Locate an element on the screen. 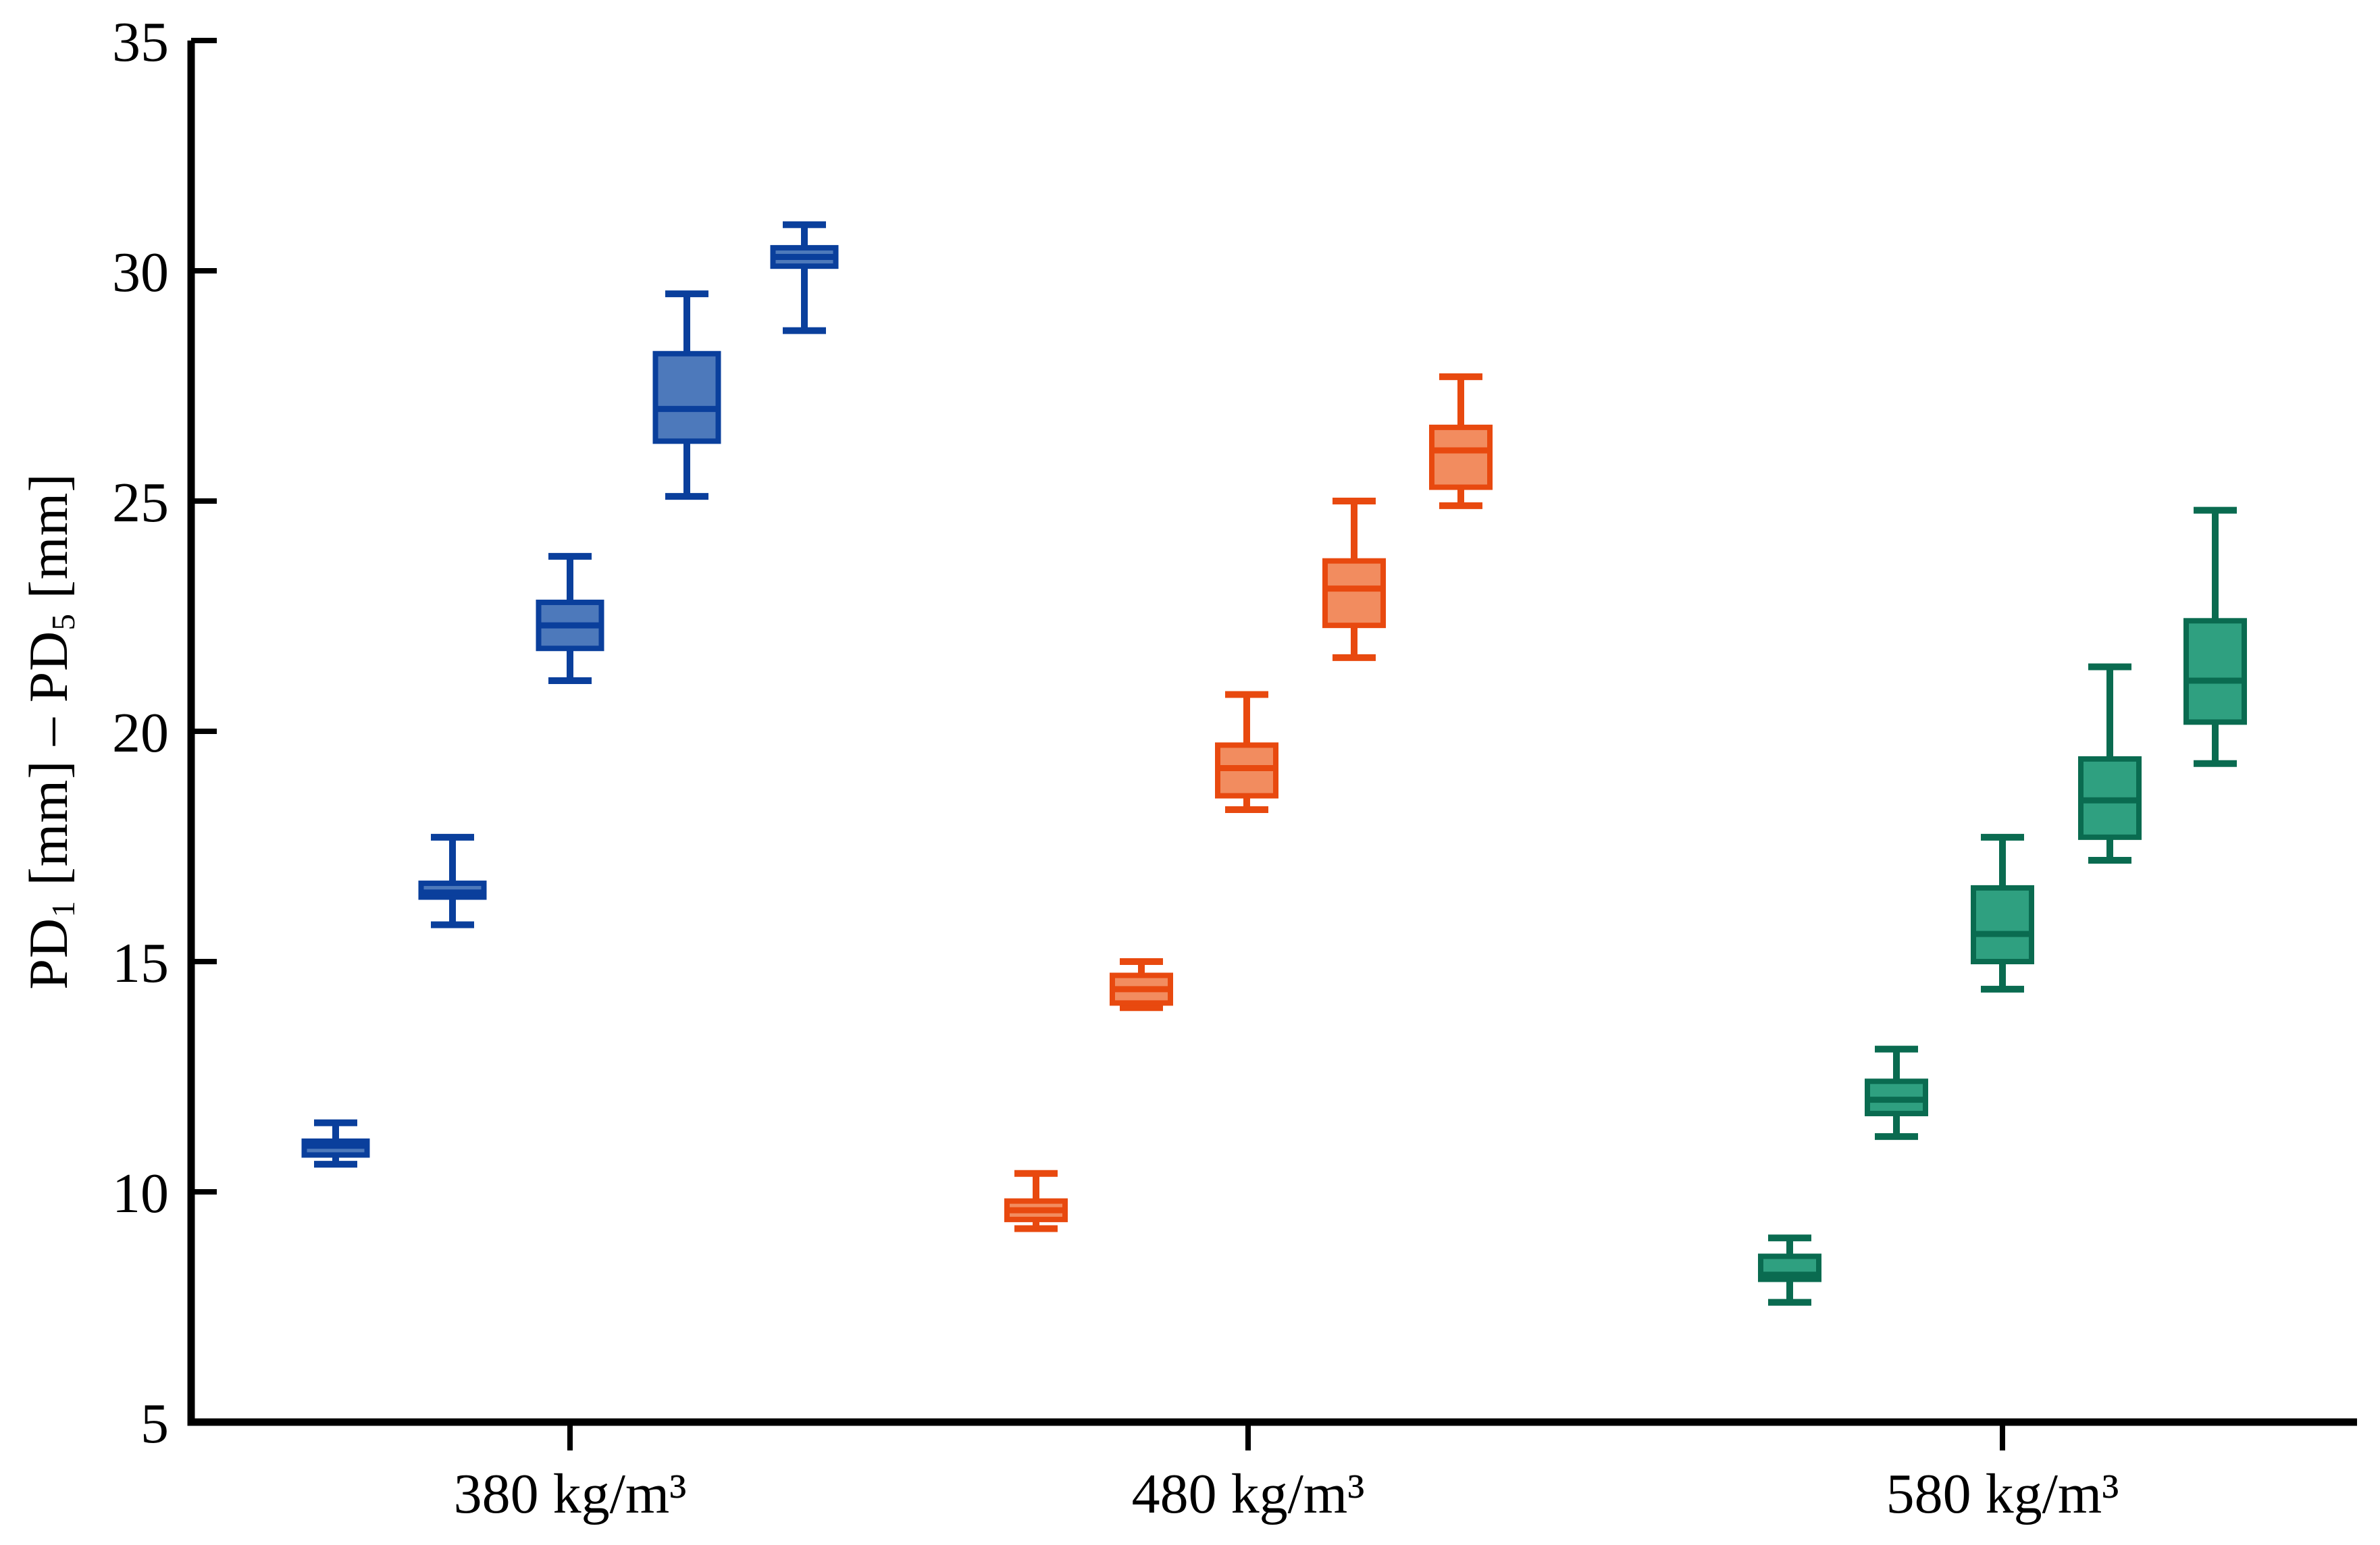 This screenshot has height=1545, width=2380. x-axis-group-label: 580 kg/m³ is located at coordinates (2002, 1494).